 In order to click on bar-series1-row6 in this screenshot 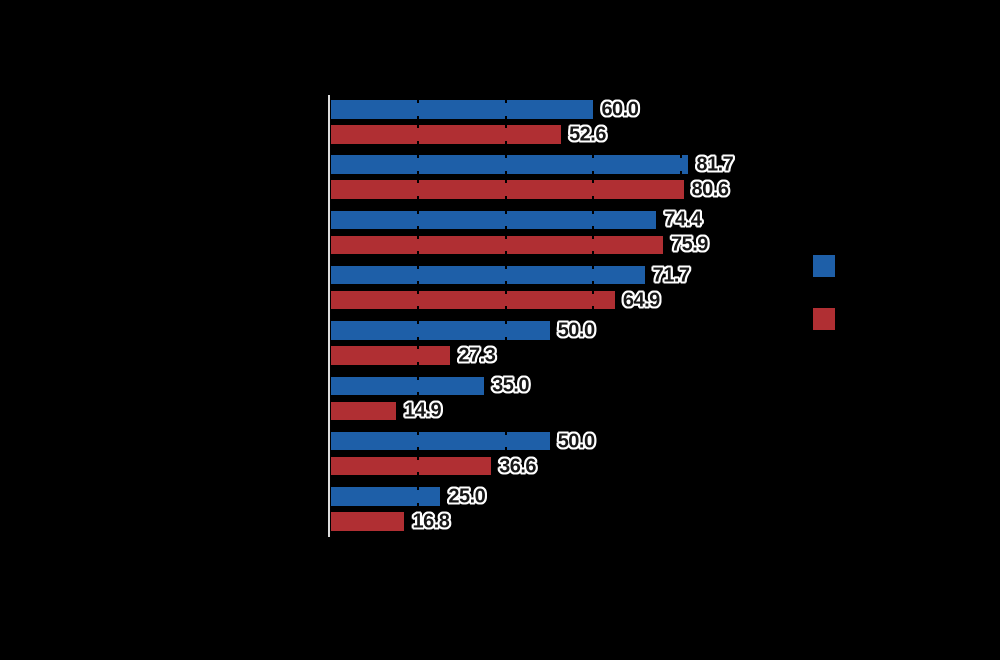, I will do `click(408, 386)`.